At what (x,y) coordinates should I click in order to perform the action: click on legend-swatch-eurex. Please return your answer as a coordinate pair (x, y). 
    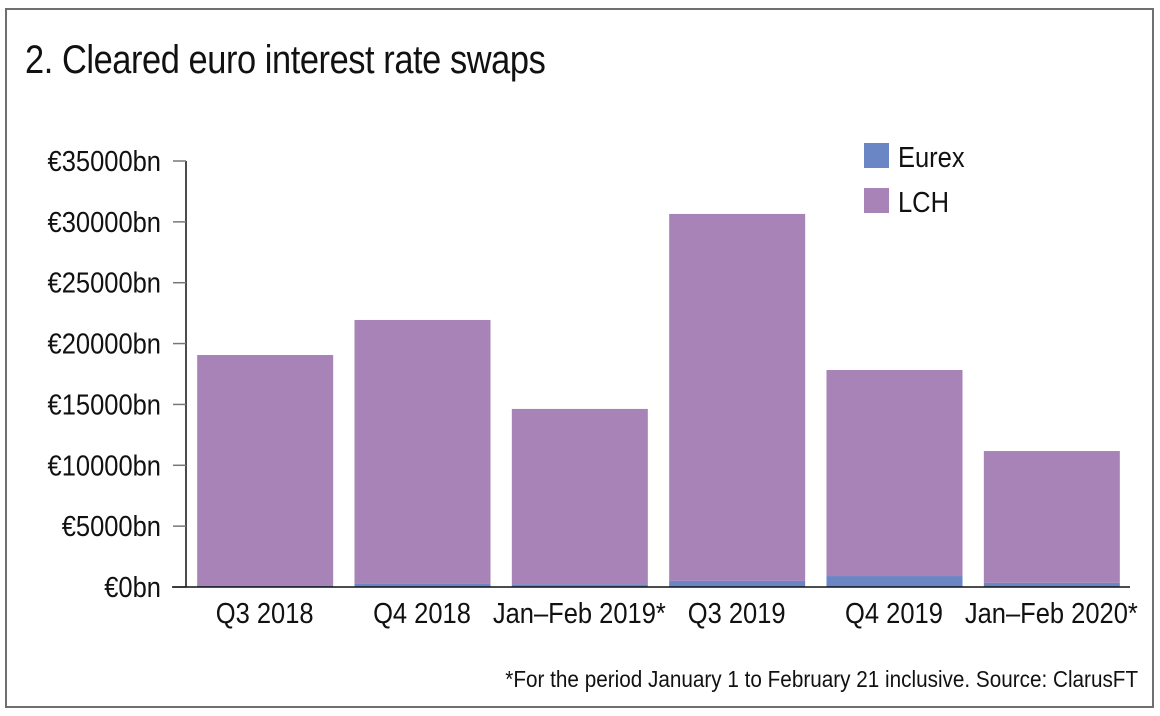
    Looking at the image, I should click on (876, 155).